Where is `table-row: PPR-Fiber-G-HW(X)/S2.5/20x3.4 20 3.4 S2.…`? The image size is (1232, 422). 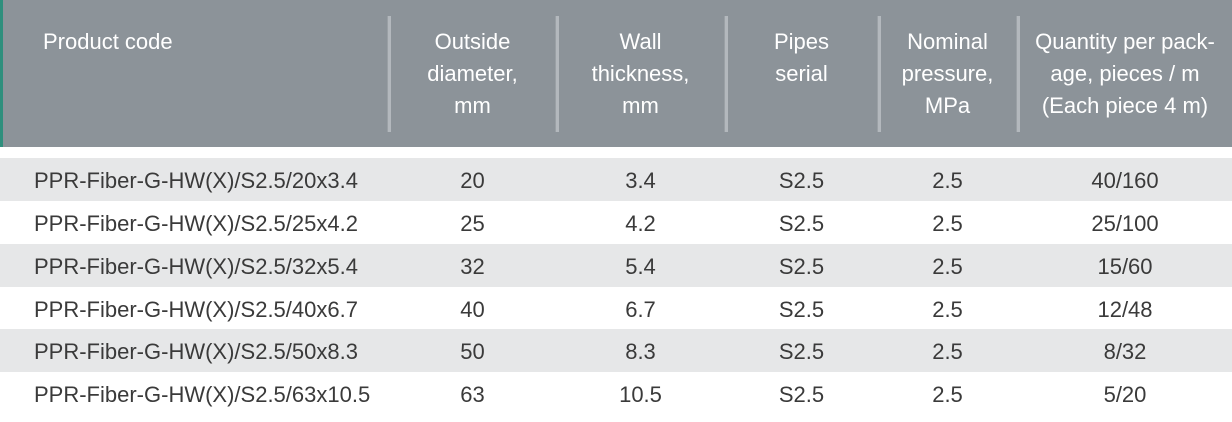
table-row: PPR-Fiber-G-HW(X)/S2.5/20x3.4 20 3.4 S2.… is located at coordinates (616, 179).